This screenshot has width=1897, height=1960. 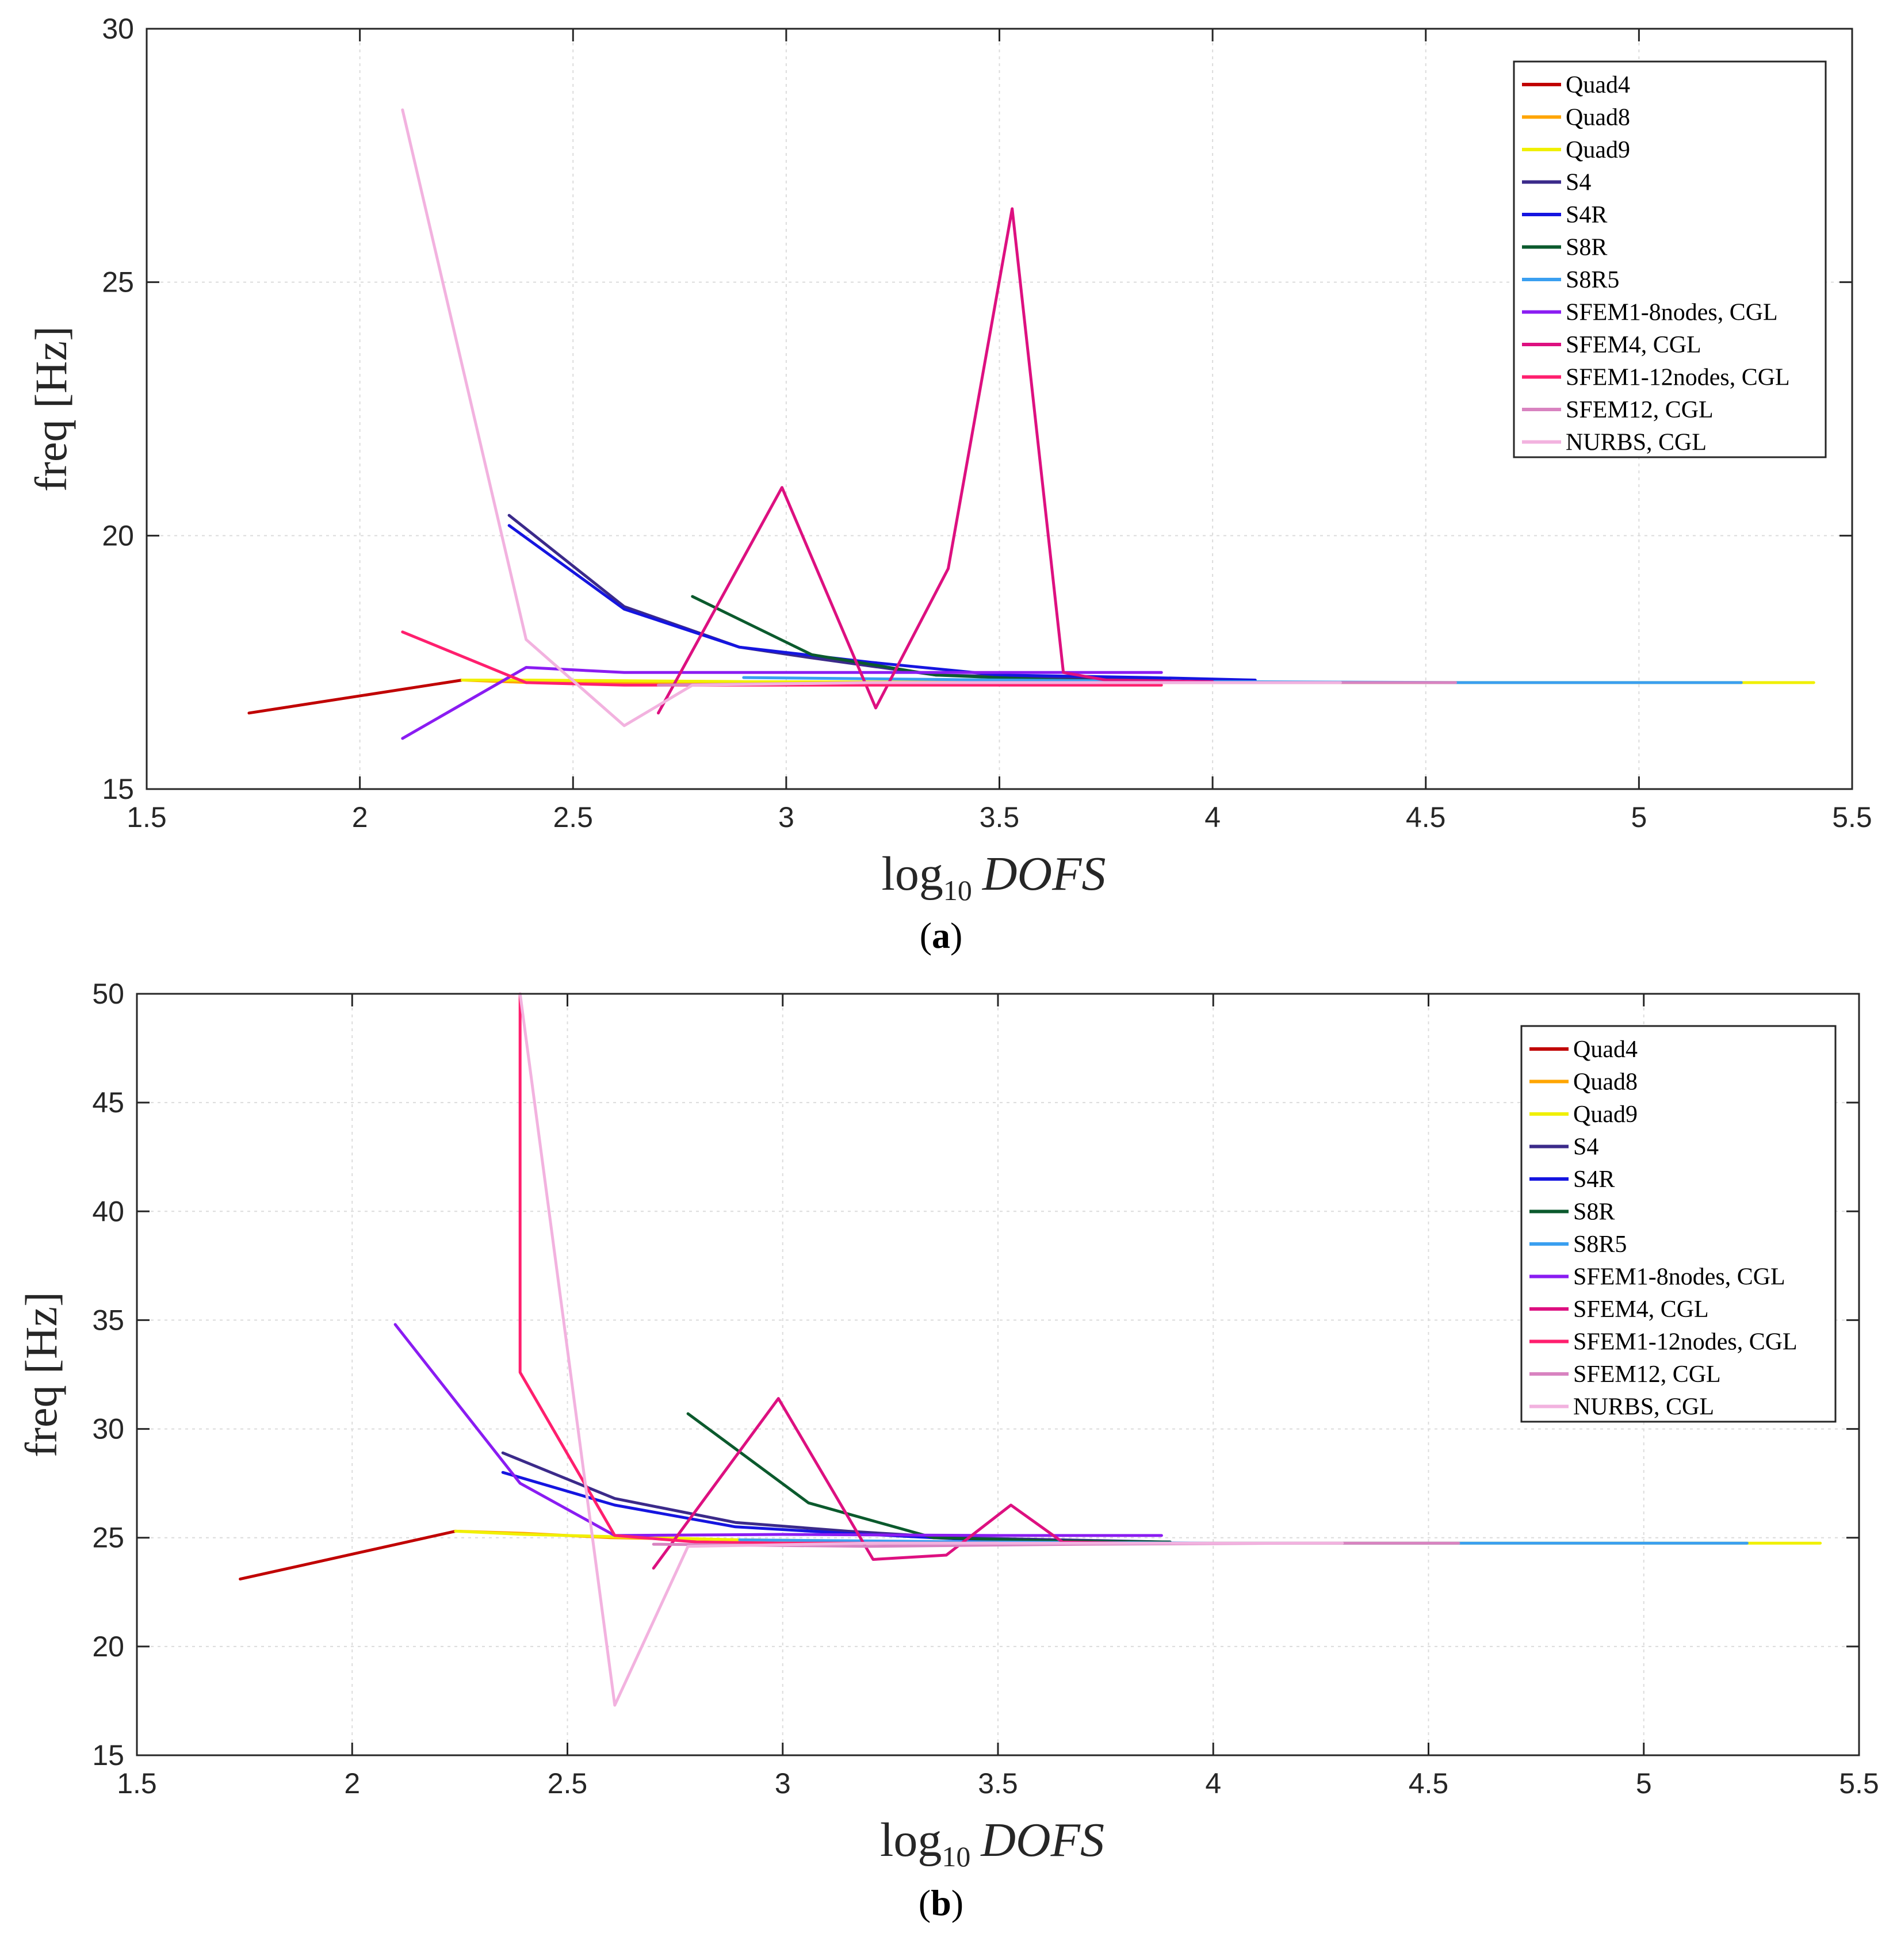 I want to click on panel-caption: (a), so click(x=941, y=935).